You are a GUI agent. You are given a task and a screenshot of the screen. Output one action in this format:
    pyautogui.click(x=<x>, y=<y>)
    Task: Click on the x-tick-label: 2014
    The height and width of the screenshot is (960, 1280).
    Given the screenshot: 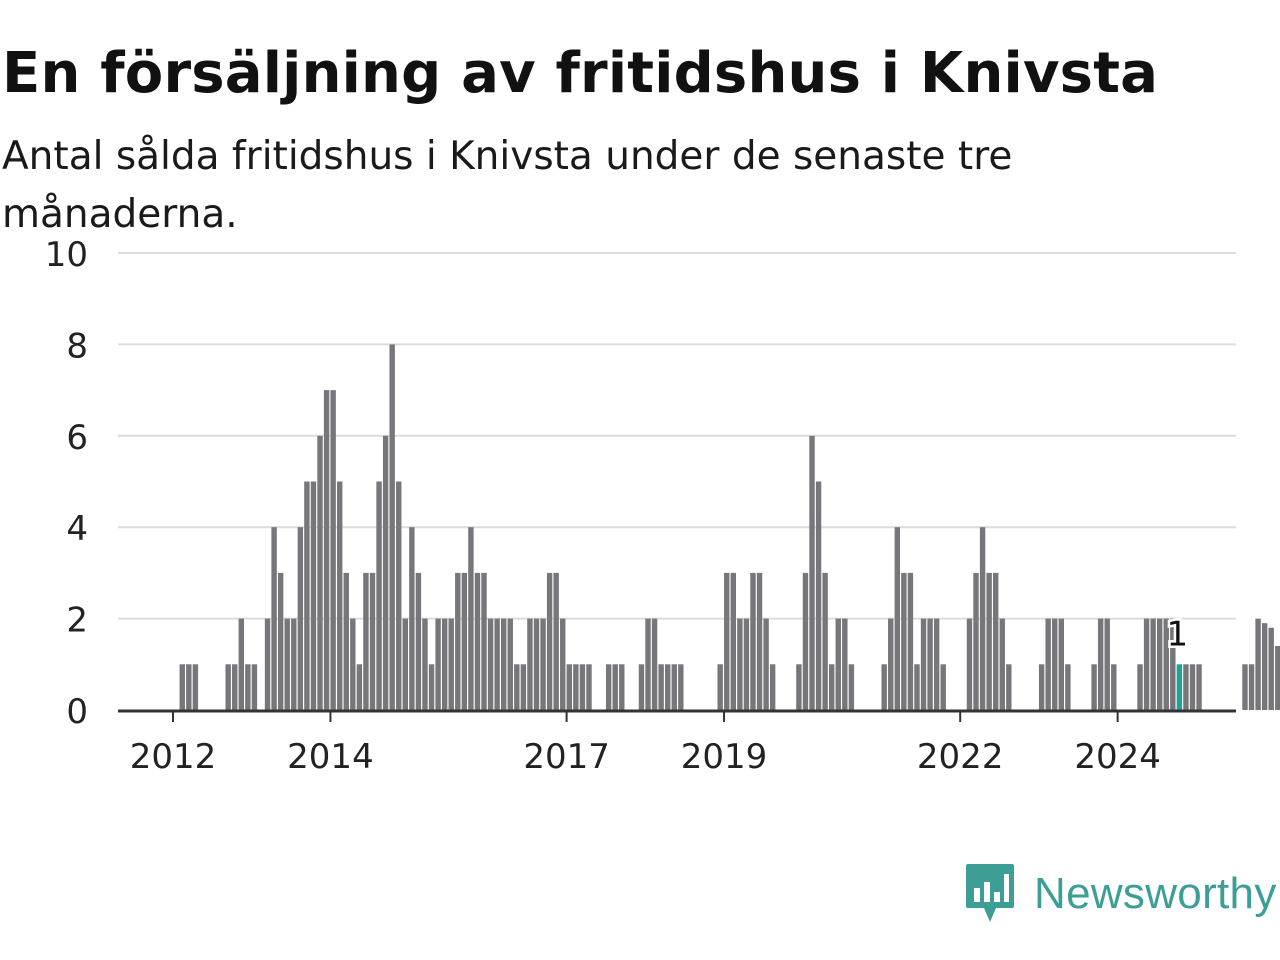 What is the action you would take?
    pyautogui.click(x=330, y=757)
    